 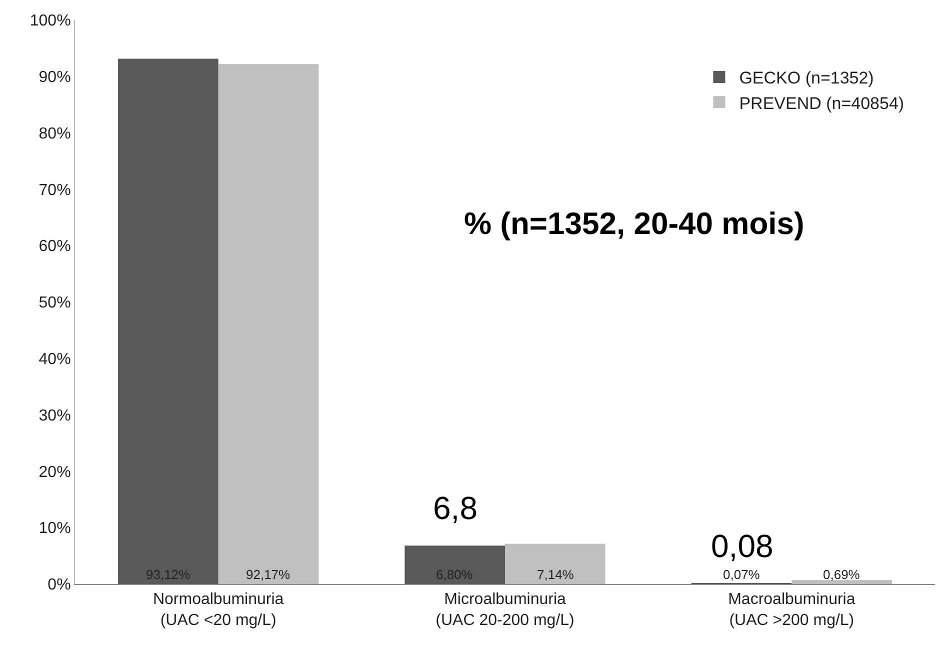 What do you see at coordinates (218, 610) in the screenshot?
I see `x-tick-label: Normoalbuminuria (UAC <20 mg/L)` at bounding box center [218, 610].